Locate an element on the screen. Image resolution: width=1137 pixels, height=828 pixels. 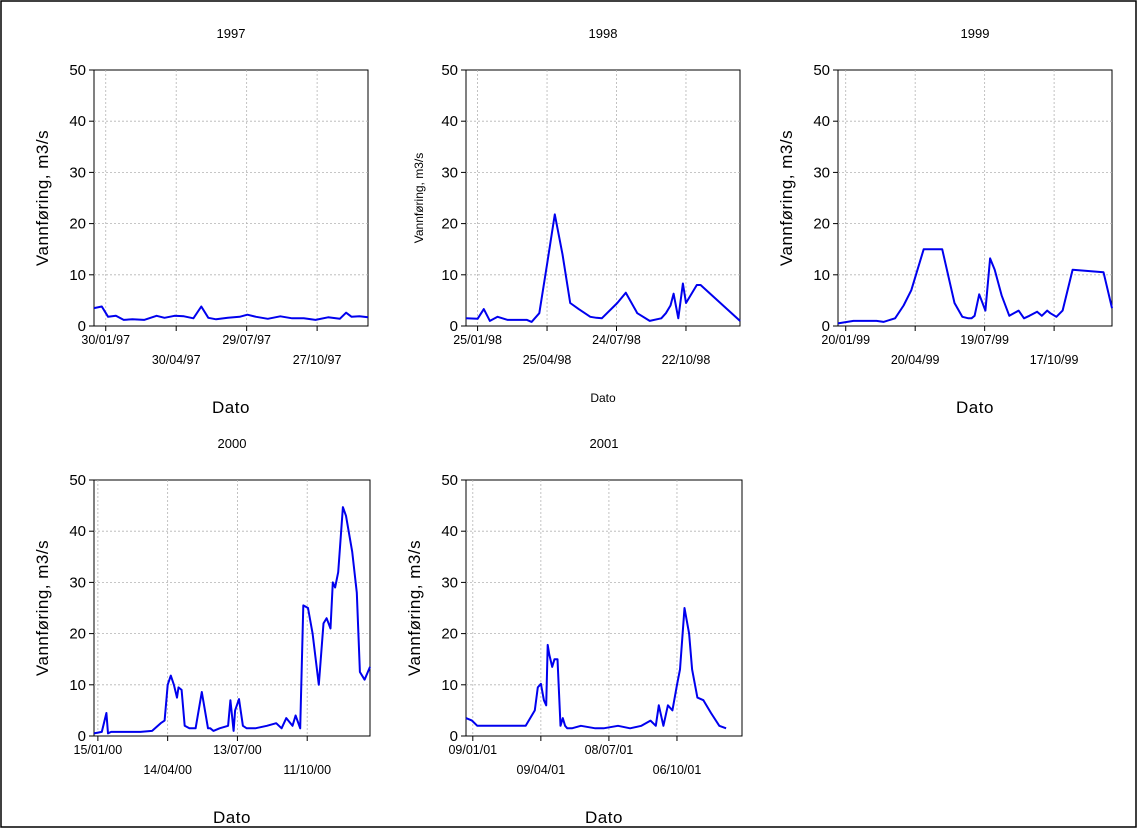
x-tick-label: 08/07/01 is located at coordinates (609, 750).